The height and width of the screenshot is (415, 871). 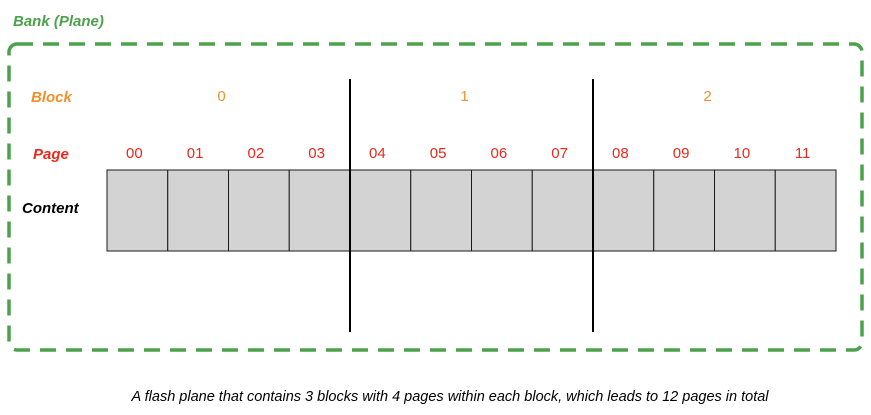 I want to click on page-number: 03, so click(x=316, y=153).